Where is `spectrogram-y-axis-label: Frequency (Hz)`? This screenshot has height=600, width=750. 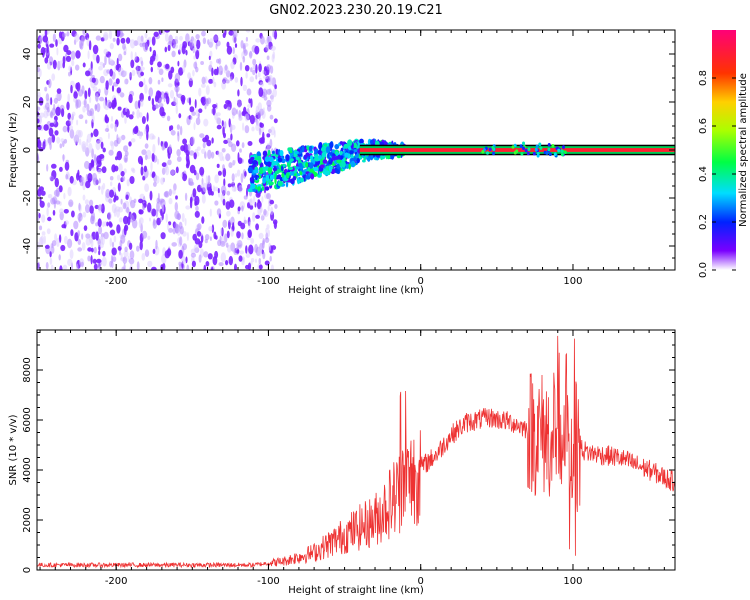 spectrogram-y-axis-label: Frequency (Hz) is located at coordinates (13, 150).